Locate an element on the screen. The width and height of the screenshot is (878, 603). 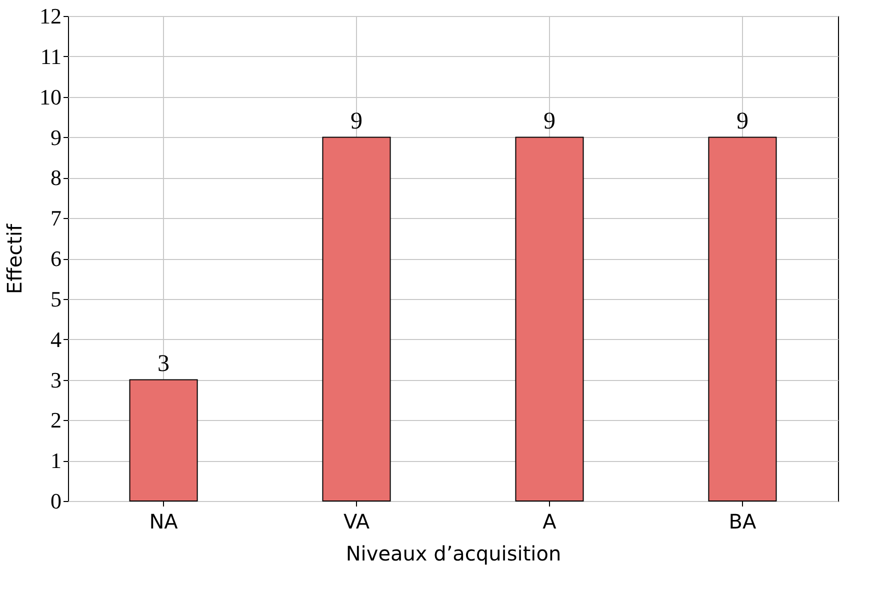
x-tick-label: A is located at coordinates (549, 522).